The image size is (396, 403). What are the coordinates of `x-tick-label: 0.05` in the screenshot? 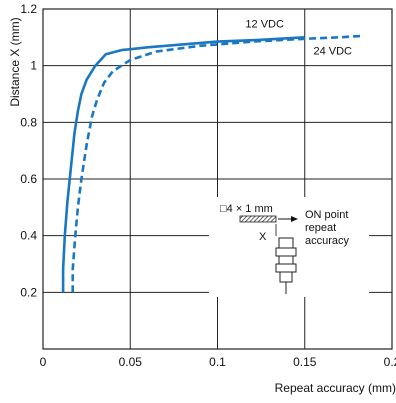 It's located at (131, 362).